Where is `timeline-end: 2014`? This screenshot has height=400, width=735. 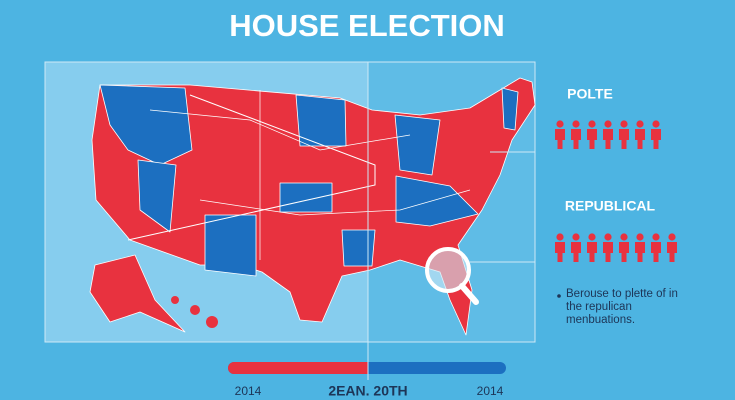
timeline-end: 2014 is located at coordinates (490, 391).